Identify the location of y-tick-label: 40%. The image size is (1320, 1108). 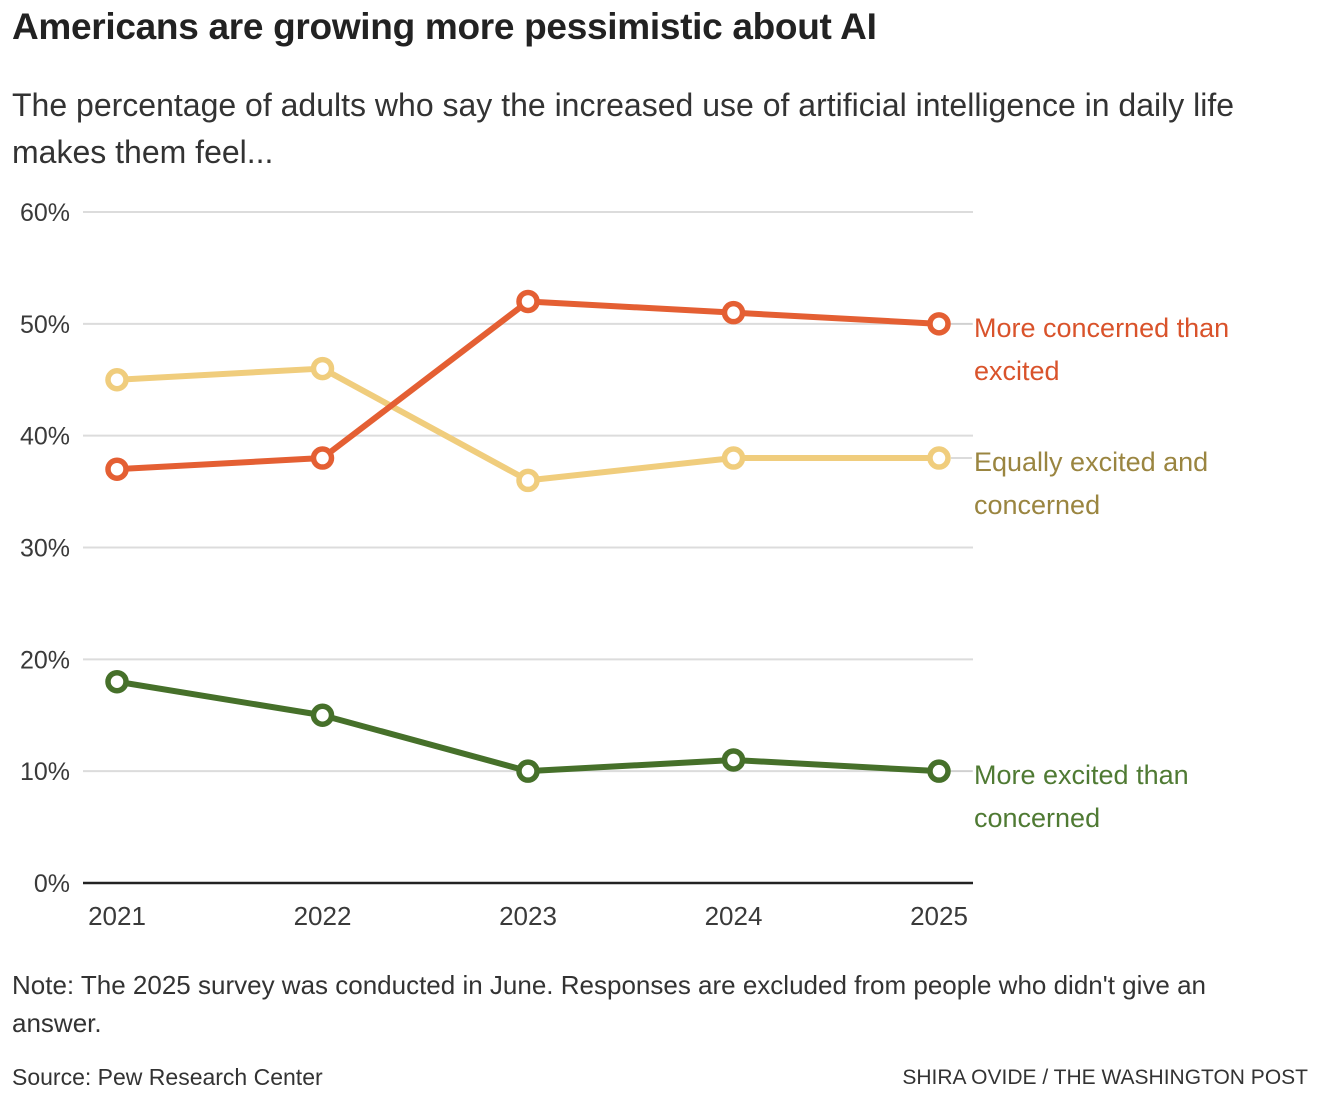
(45, 437).